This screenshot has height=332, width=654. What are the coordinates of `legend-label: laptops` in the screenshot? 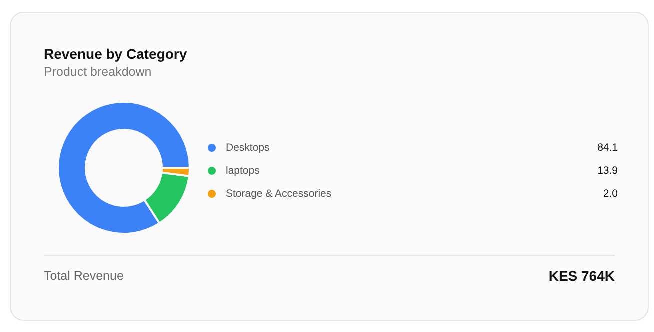 It's located at (243, 170).